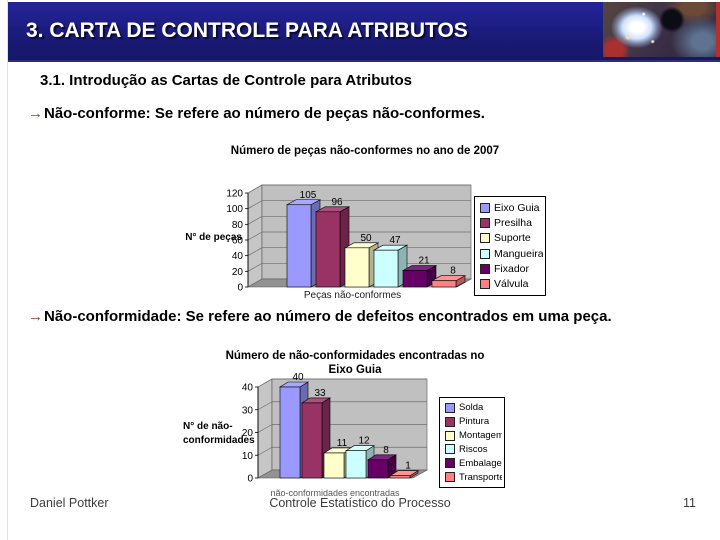 Image resolution: width=720 pixels, height=540 pixels. Describe the element at coordinates (342, 443) in the screenshot. I see `svg-text: 11` at that location.